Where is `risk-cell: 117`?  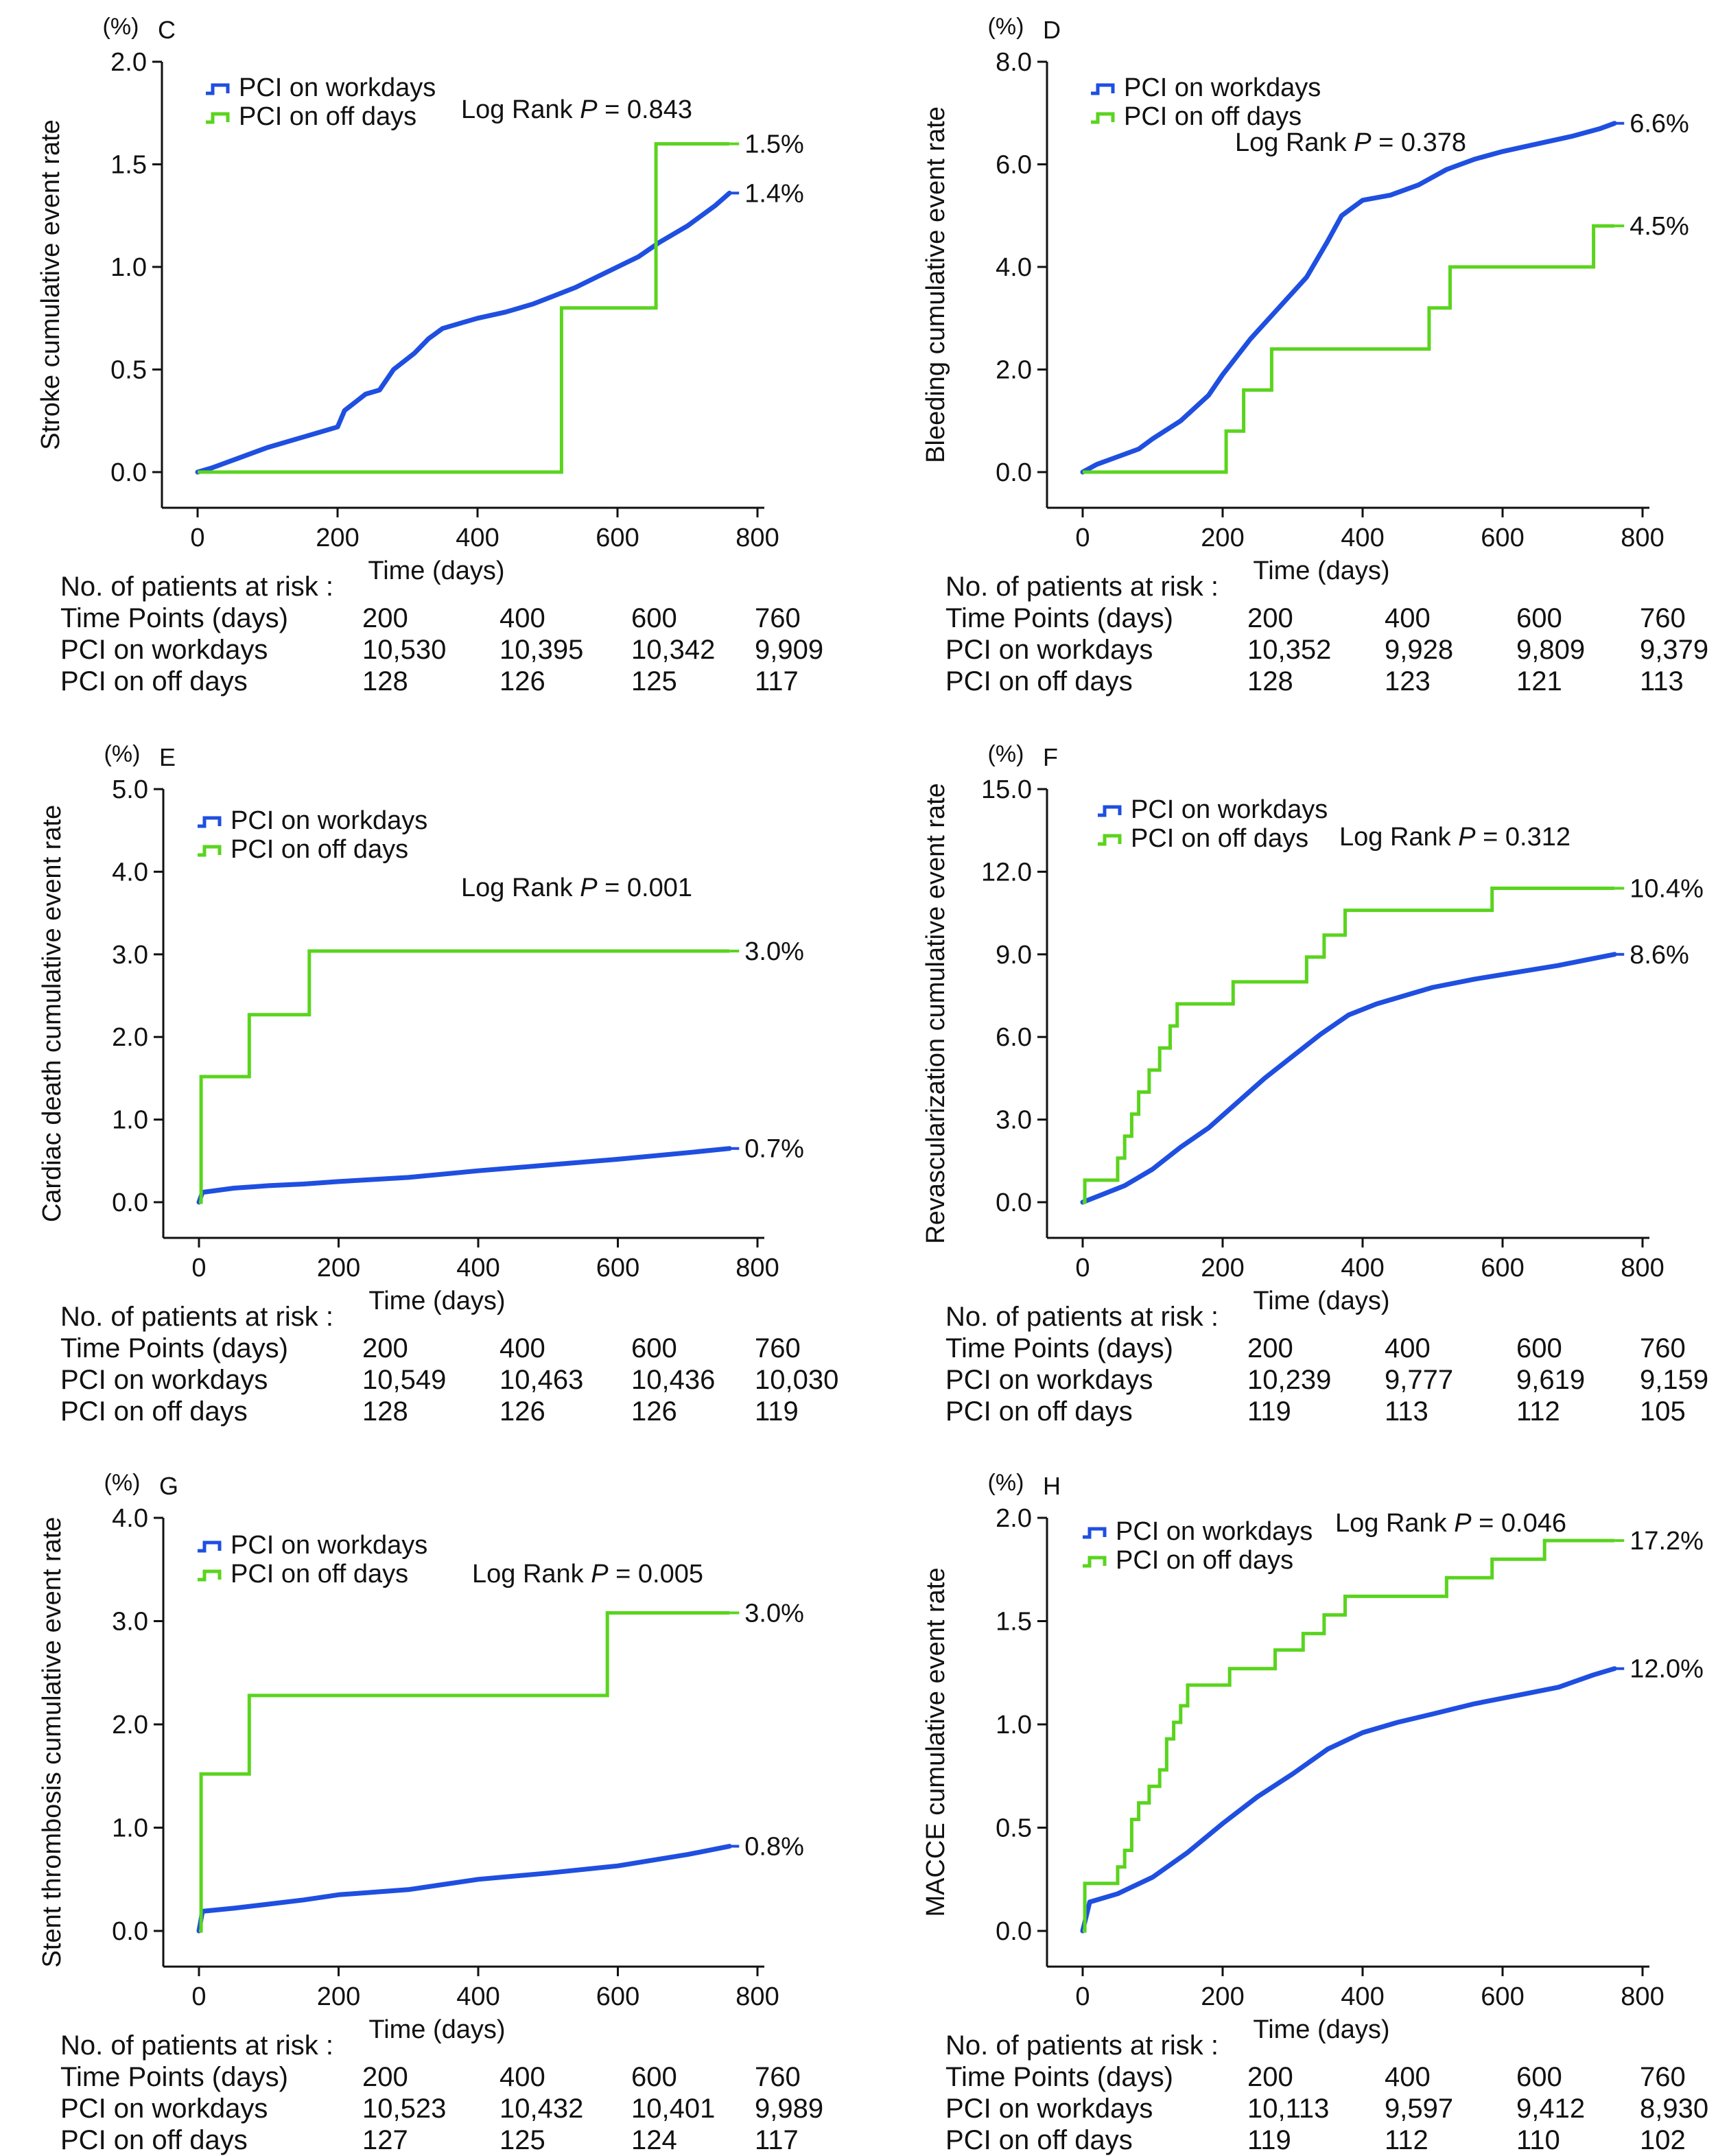 risk-cell: 117 is located at coordinates (777, 681).